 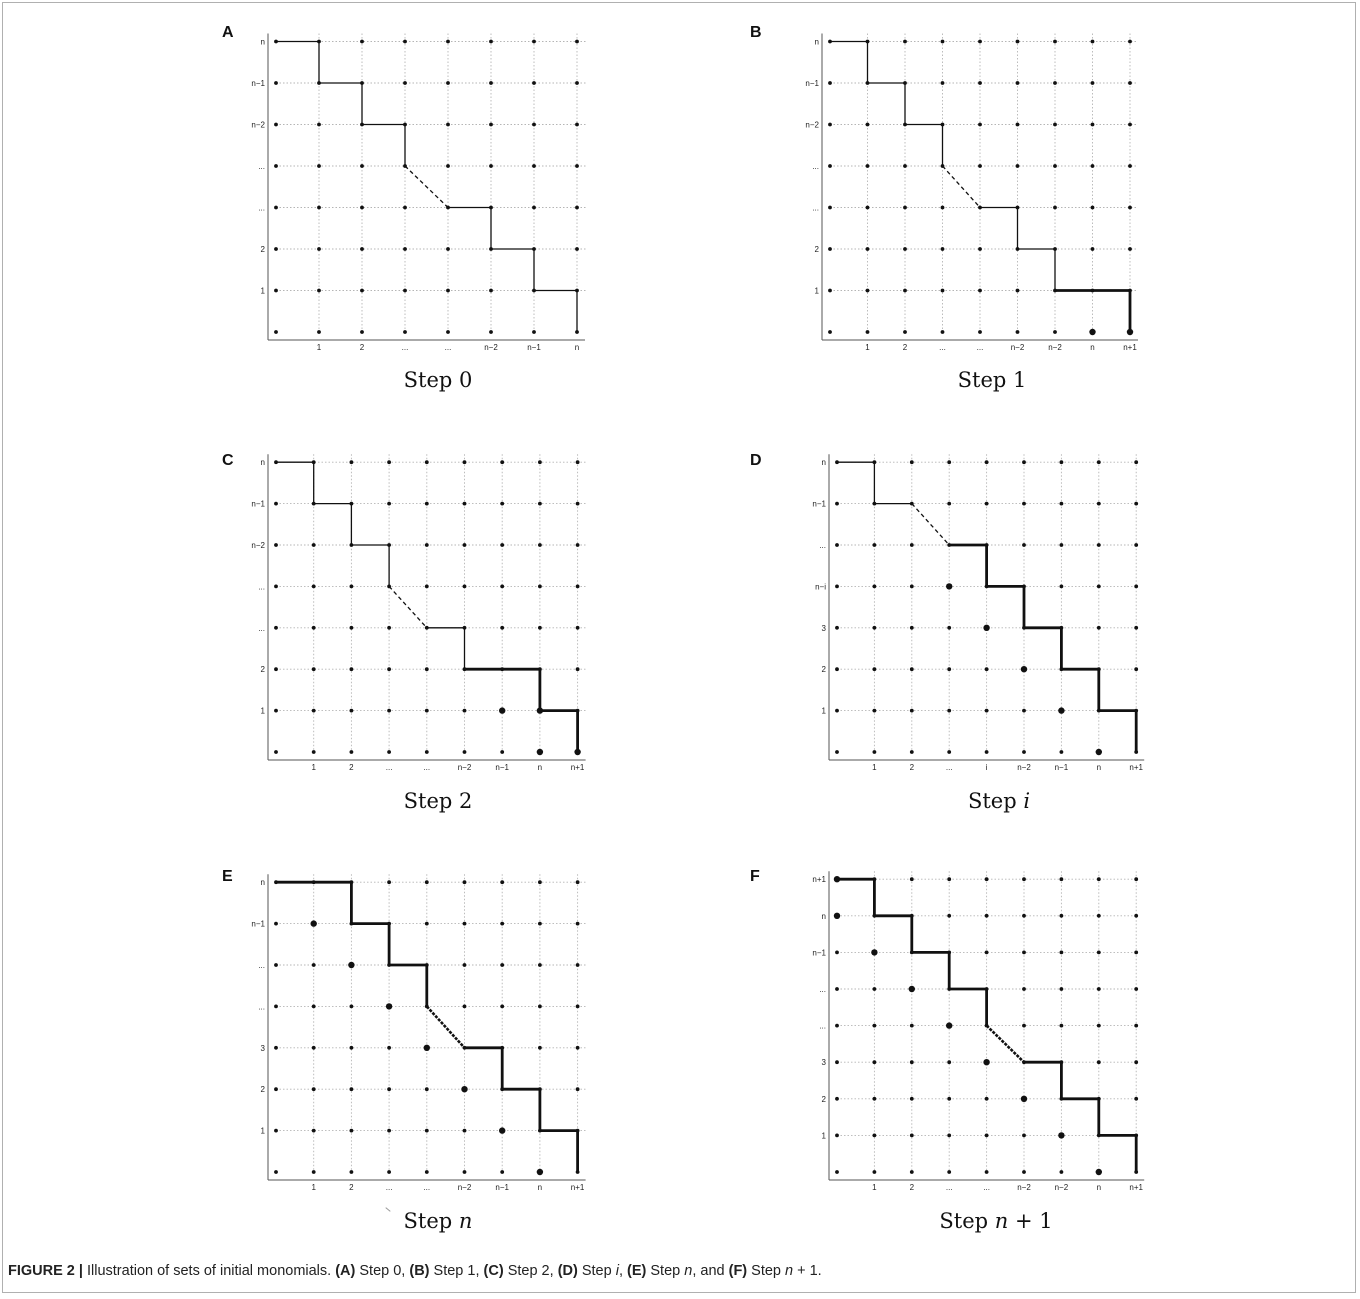 What do you see at coordinates (1092, 347) in the screenshot?
I see `x-tick-label: n` at bounding box center [1092, 347].